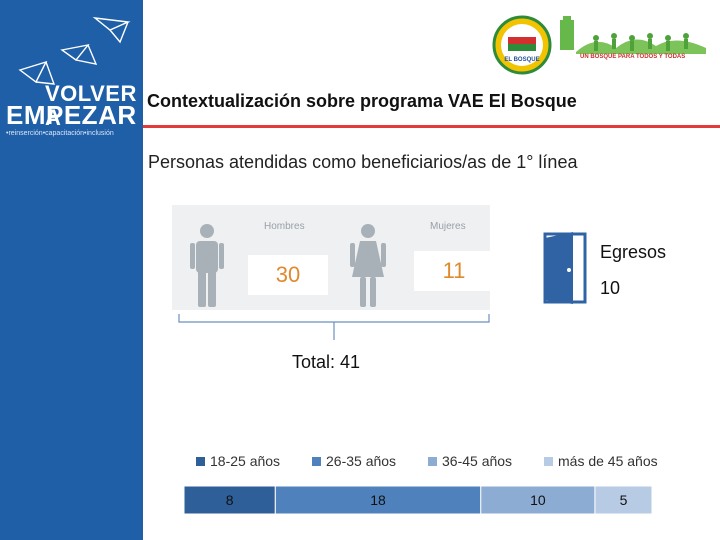 The height and width of the screenshot is (540, 720). I want to click on egresos-value: 10, so click(610, 288).